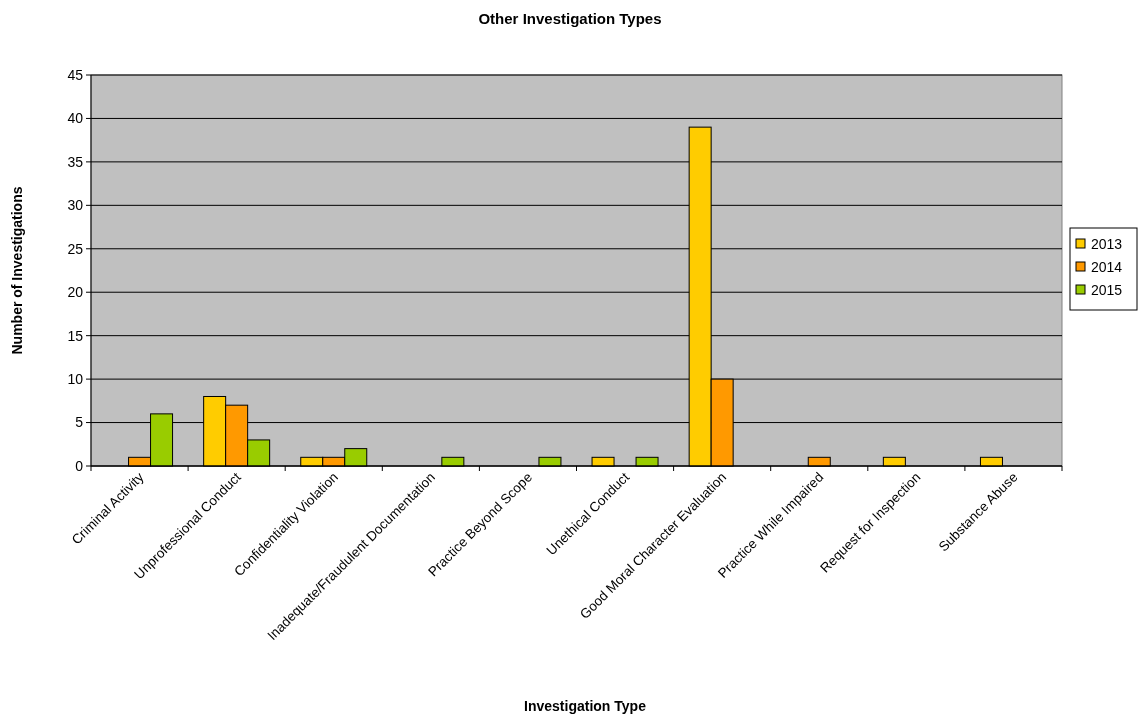 This screenshot has width=1140, height=717. Describe the element at coordinates (75, 335) in the screenshot. I see `y-tick-label: 15` at that location.